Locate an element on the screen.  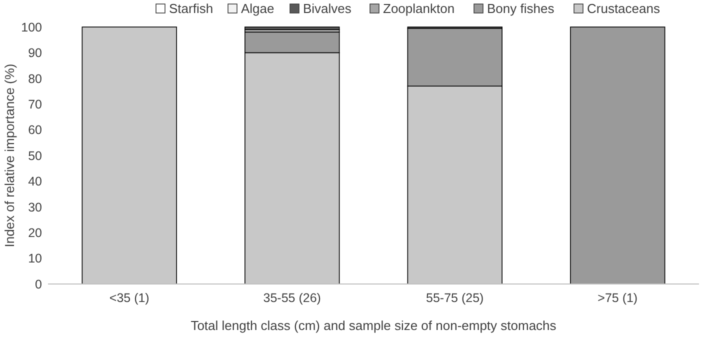
legend-label: Bivalves is located at coordinates (327, 8).